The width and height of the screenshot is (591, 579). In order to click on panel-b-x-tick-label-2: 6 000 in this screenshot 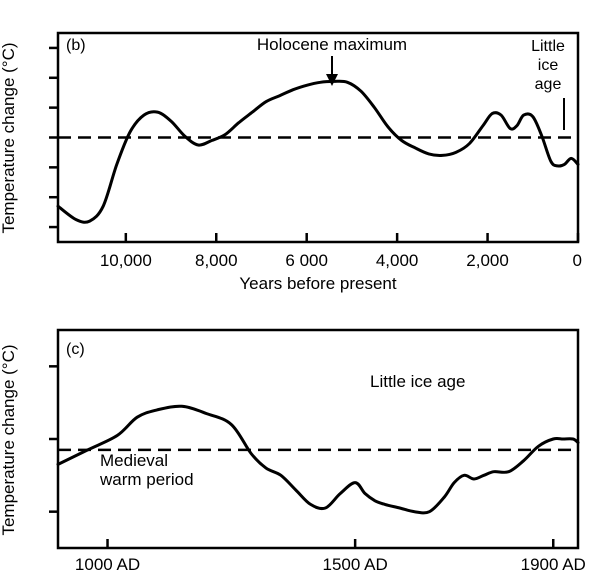, I will do `click(306, 260)`.